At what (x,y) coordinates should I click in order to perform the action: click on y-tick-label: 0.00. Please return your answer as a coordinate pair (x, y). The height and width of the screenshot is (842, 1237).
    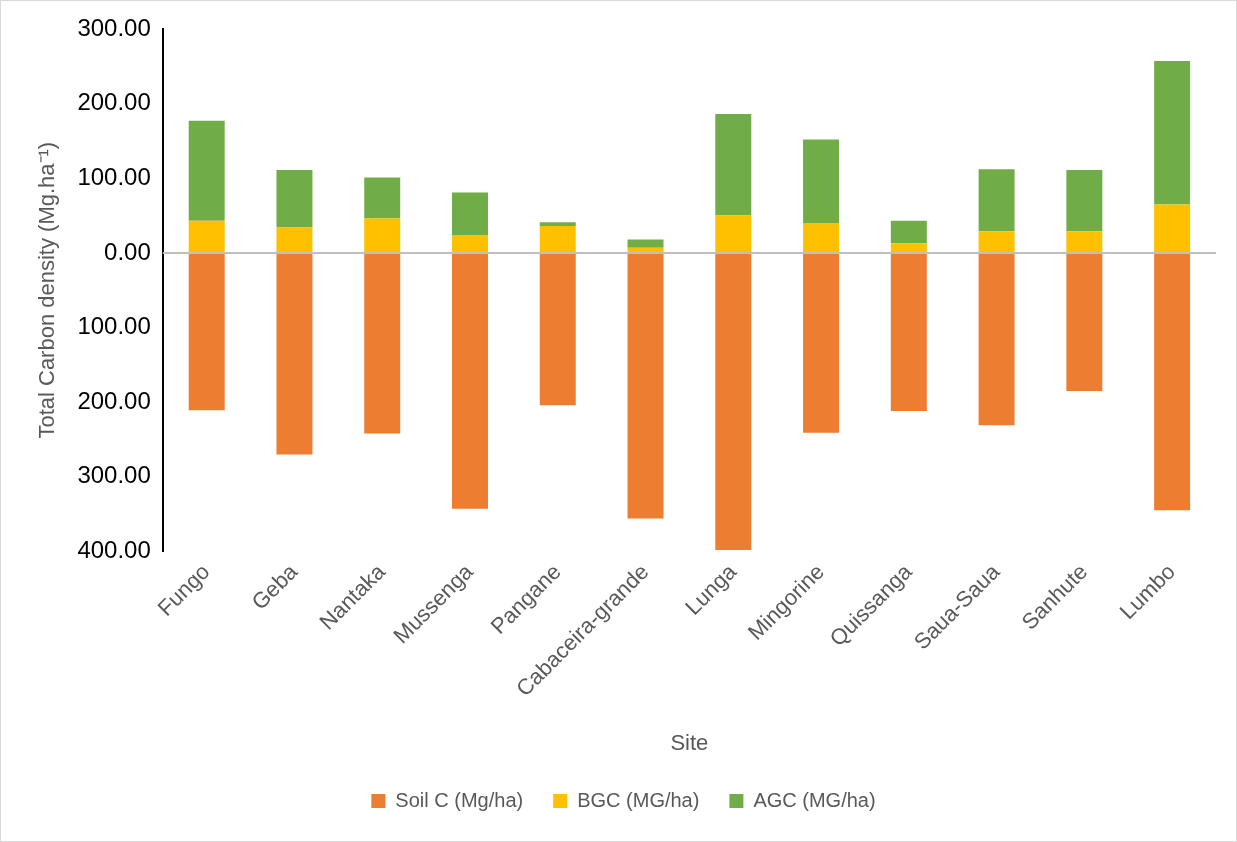
    Looking at the image, I should click on (127, 251).